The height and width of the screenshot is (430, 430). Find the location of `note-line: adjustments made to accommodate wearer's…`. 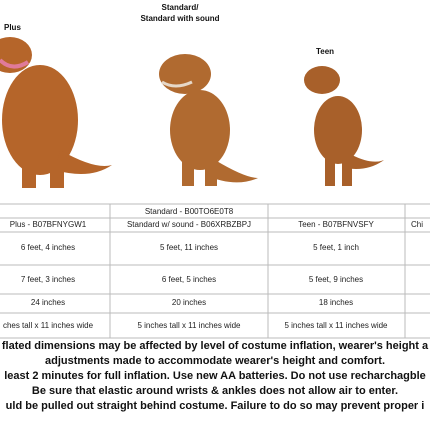

note-line: adjustments made to accommodate wearer's… is located at coordinates (215, 361).